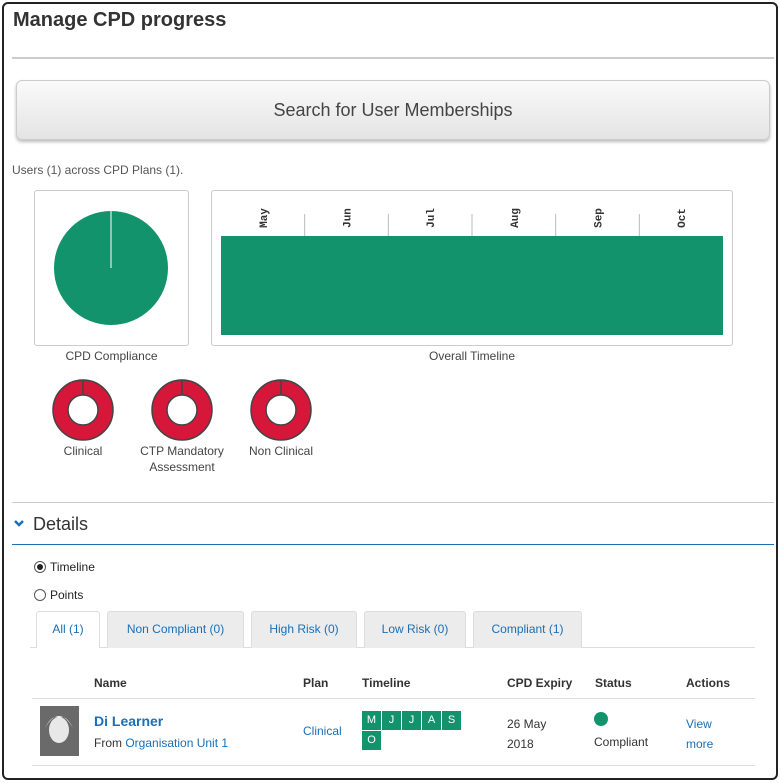  What do you see at coordinates (700, 734) in the screenshot?
I see `action-link: View more` at bounding box center [700, 734].